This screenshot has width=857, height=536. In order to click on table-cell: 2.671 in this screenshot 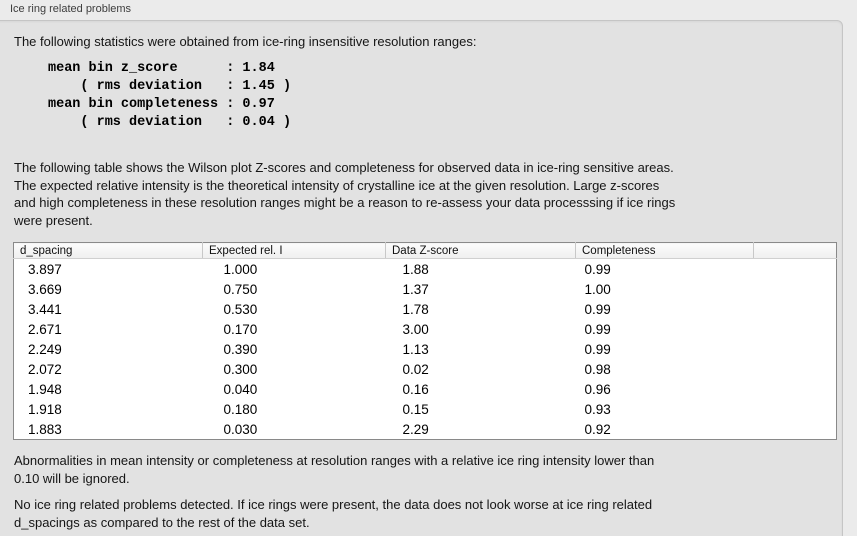, I will do `click(45, 329)`.